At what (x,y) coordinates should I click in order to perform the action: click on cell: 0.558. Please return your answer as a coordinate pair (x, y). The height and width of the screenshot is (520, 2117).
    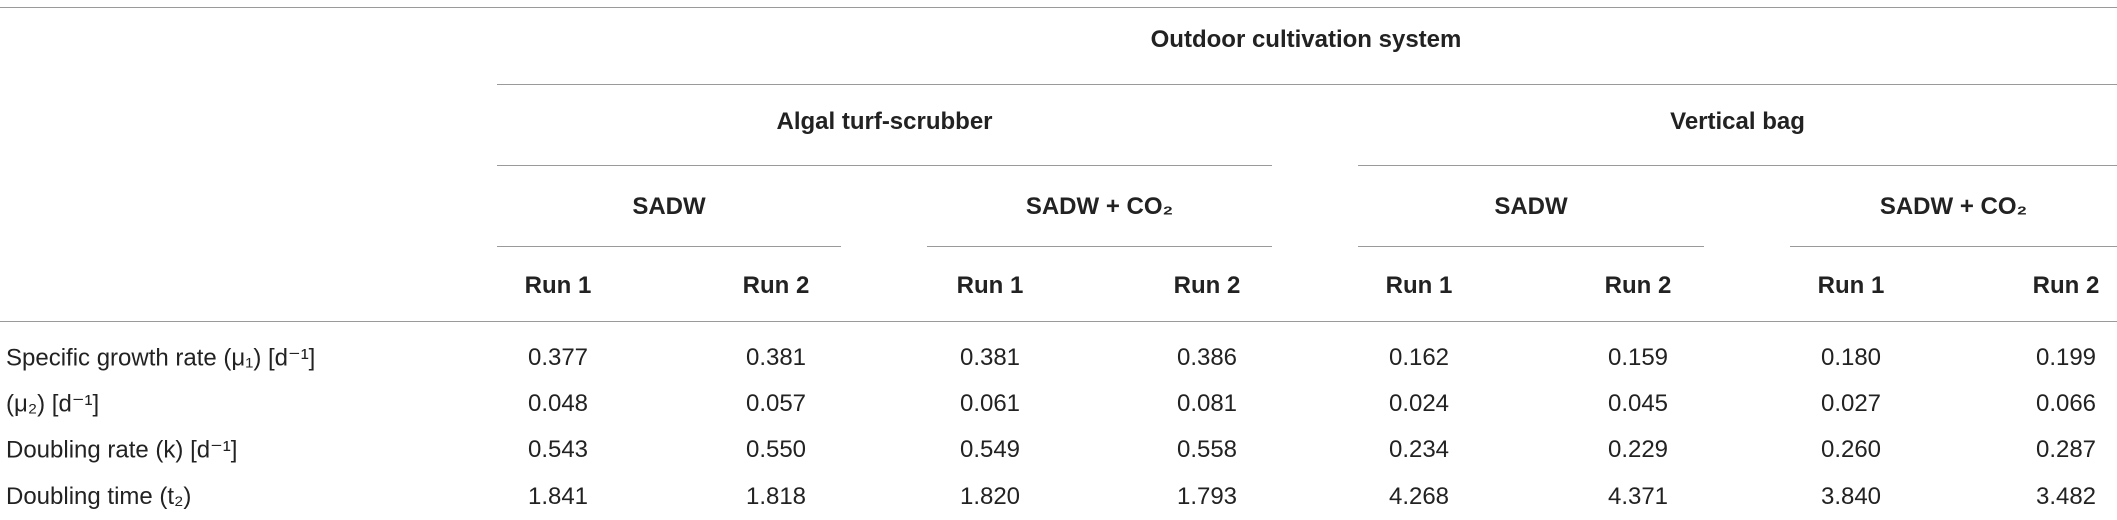
    Looking at the image, I should click on (1207, 449).